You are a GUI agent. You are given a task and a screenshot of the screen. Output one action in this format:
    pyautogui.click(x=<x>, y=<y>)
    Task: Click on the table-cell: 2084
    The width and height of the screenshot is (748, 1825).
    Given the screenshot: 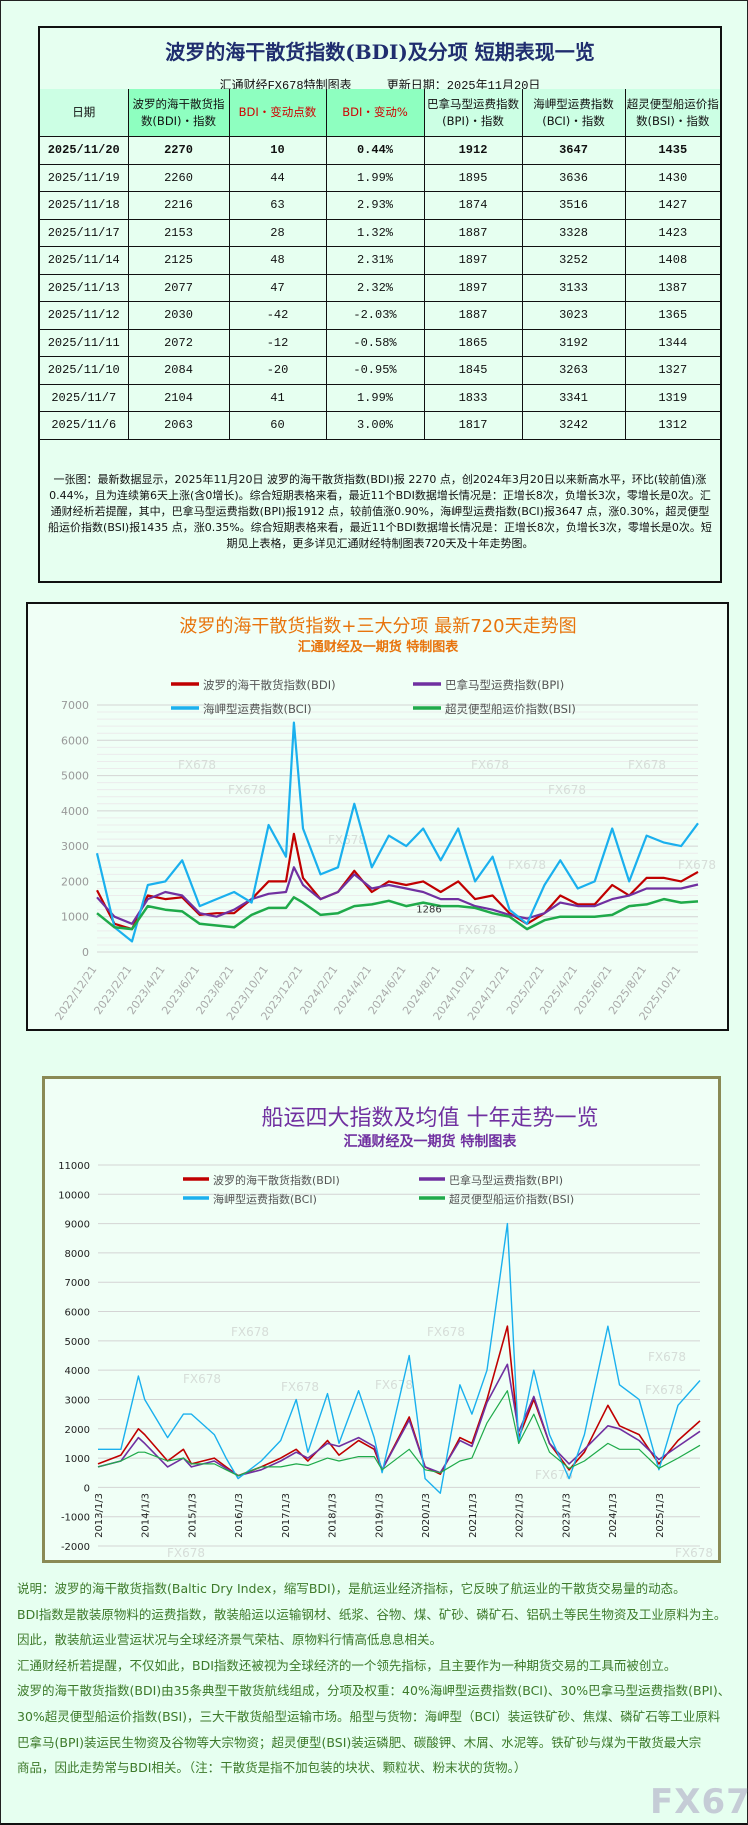 What is the action you would take?
    pyautogui.click(x=178, y=370)
    